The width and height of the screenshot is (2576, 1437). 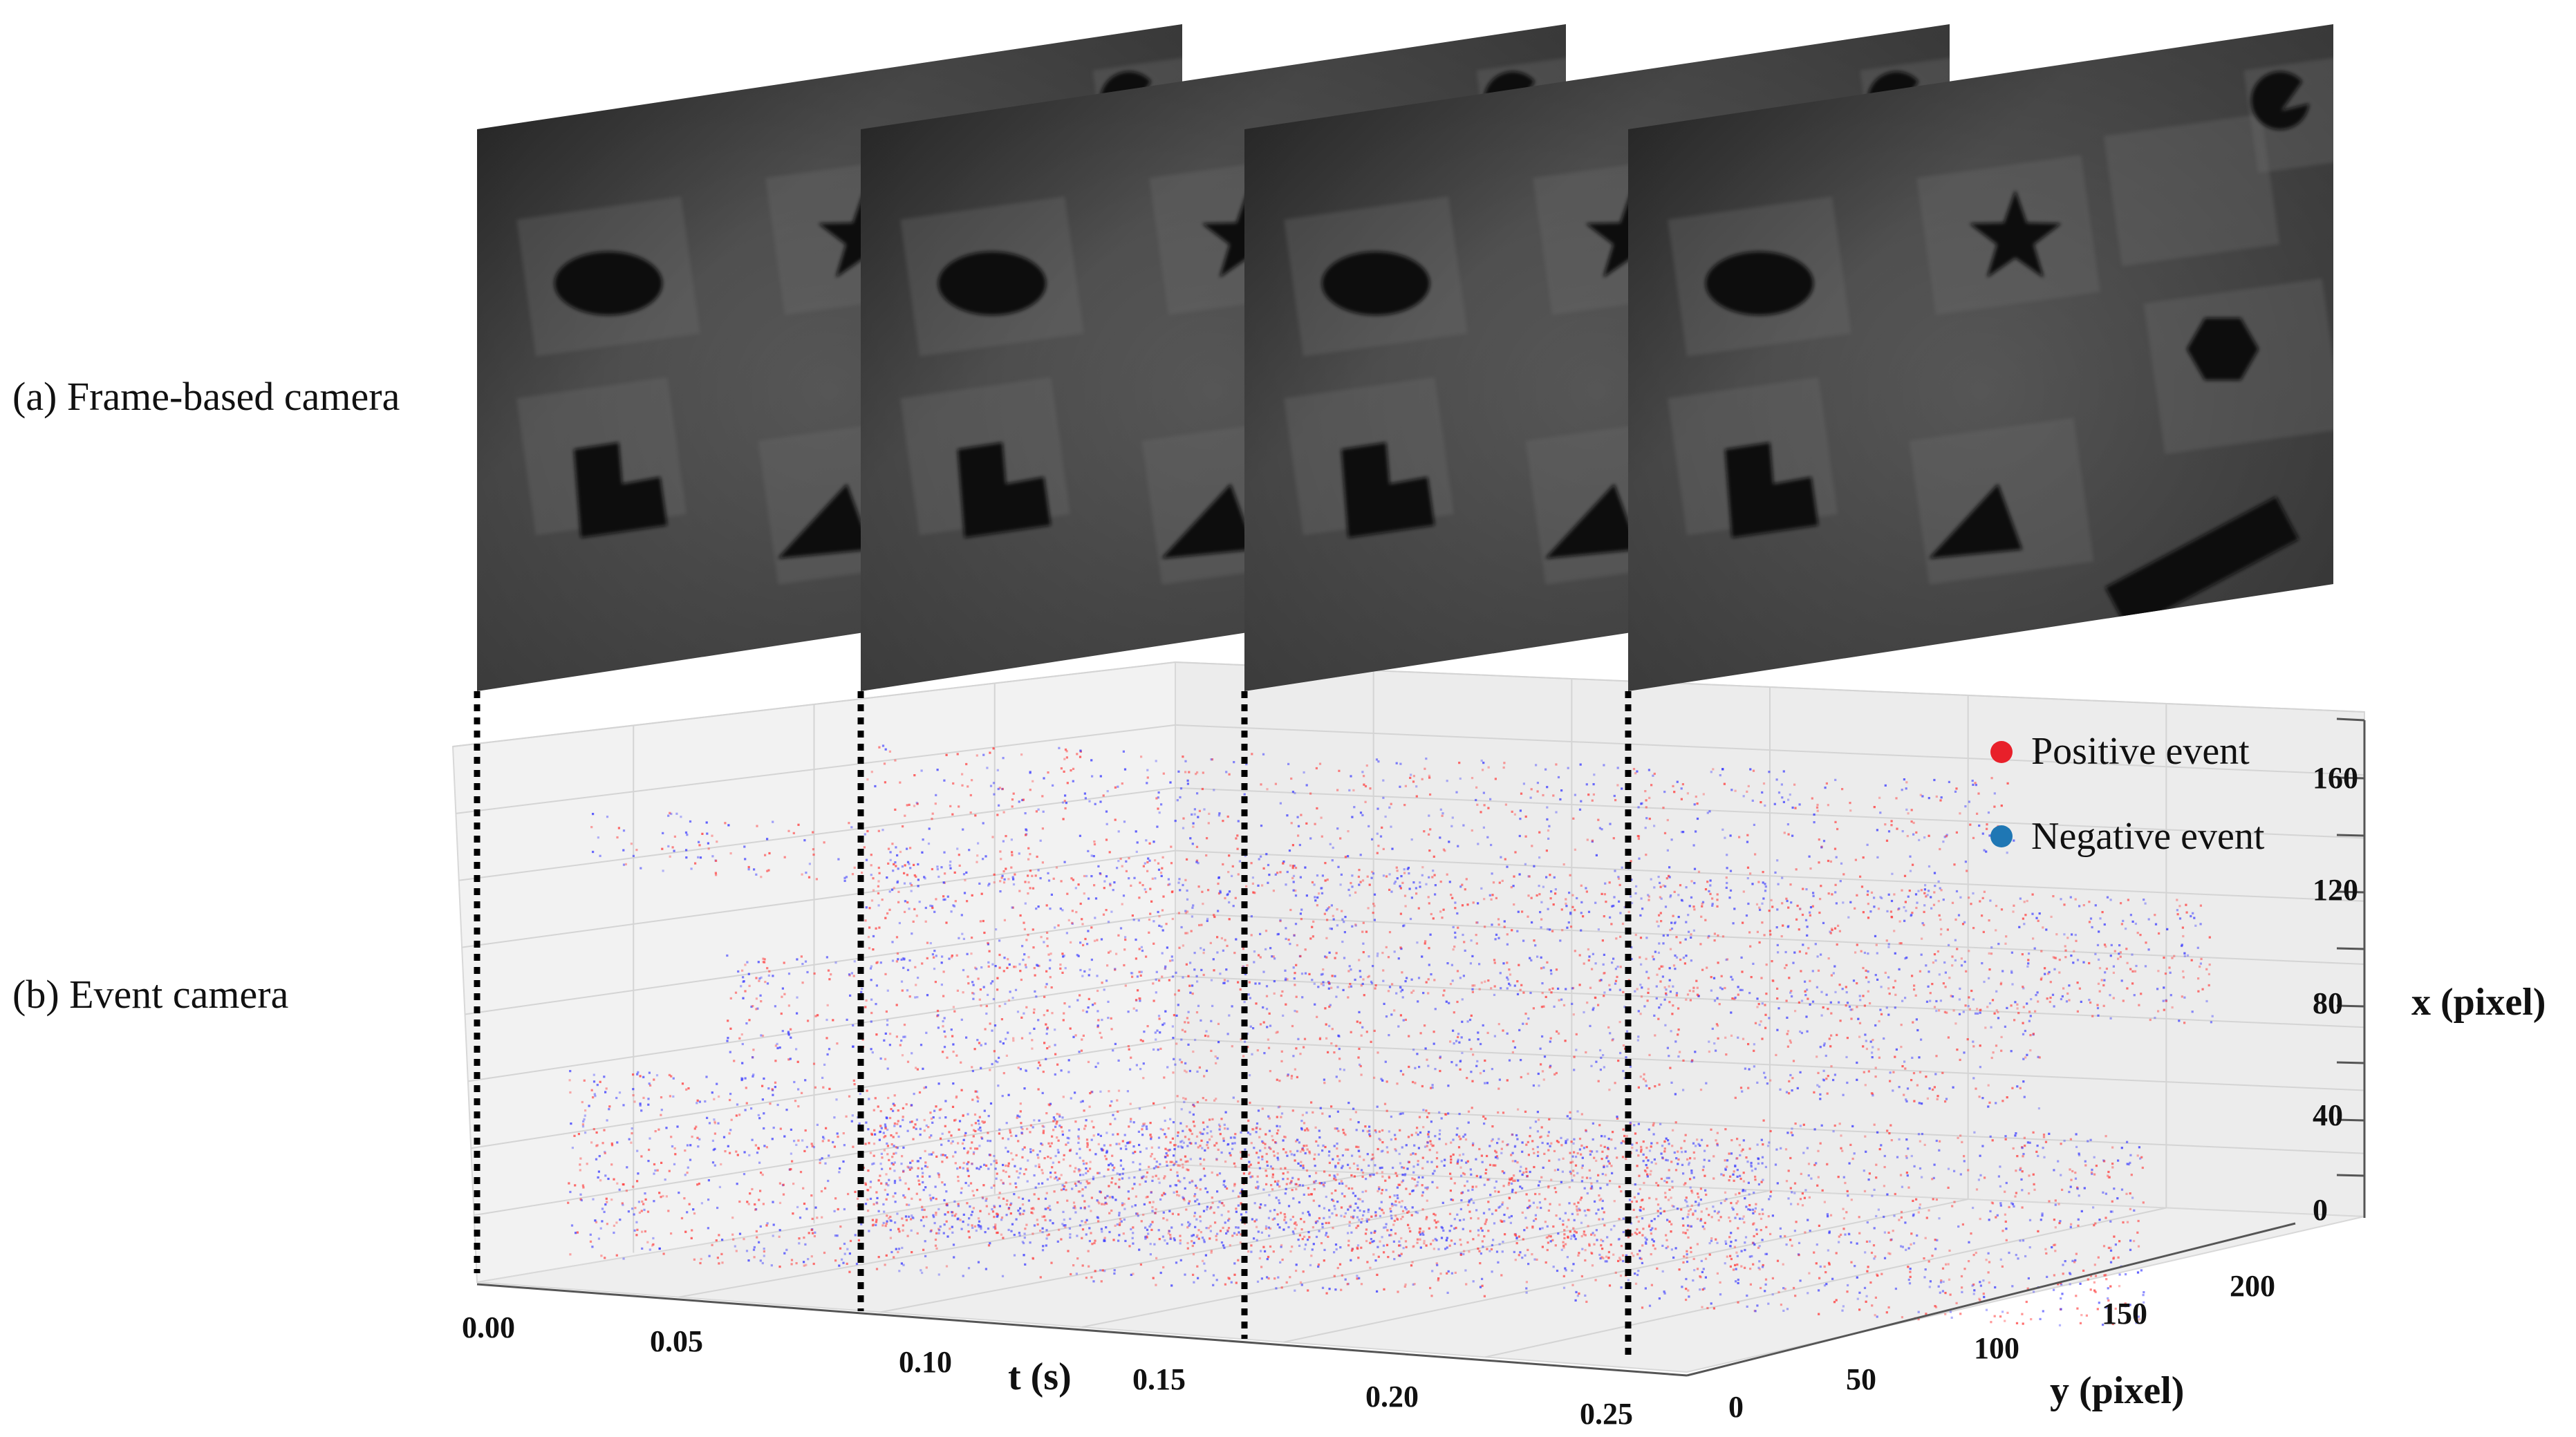 What do you see at coordinates (1696, 980) in the screenshot?
I see `event-point-1918` at bounding box center [1696, 980].